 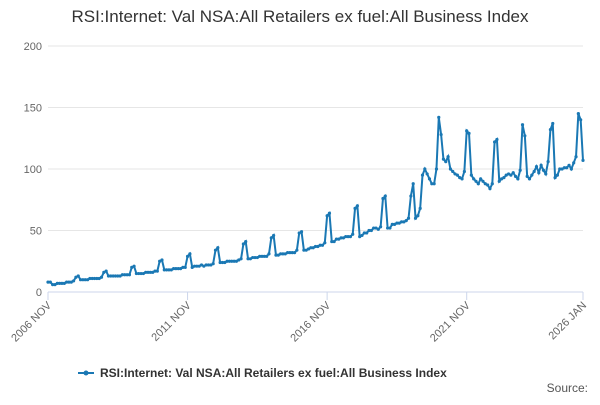 What do you see at coordinates (567, 321) in the screenshot?
I see `x-tick-label: 2026 JAN` at bounding box center [567, 321].